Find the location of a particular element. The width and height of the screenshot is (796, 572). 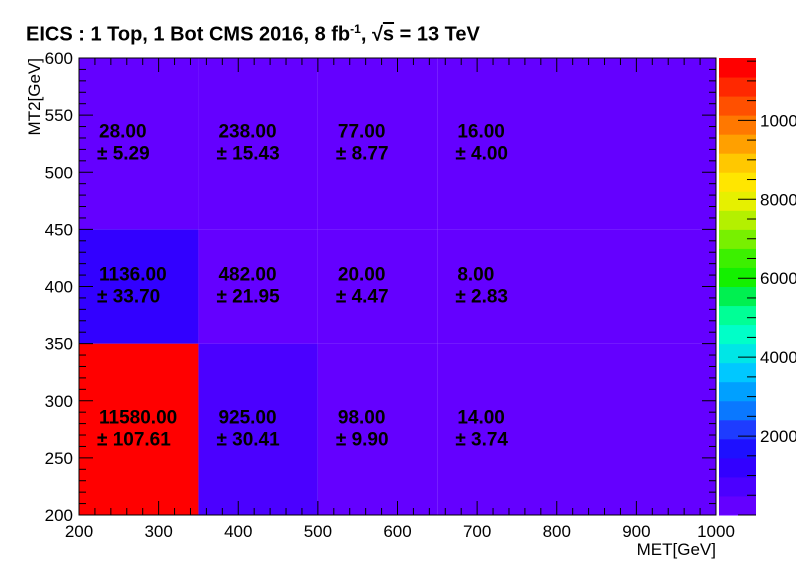

y-tick-label: 550 is located at coordinates (59, 115).